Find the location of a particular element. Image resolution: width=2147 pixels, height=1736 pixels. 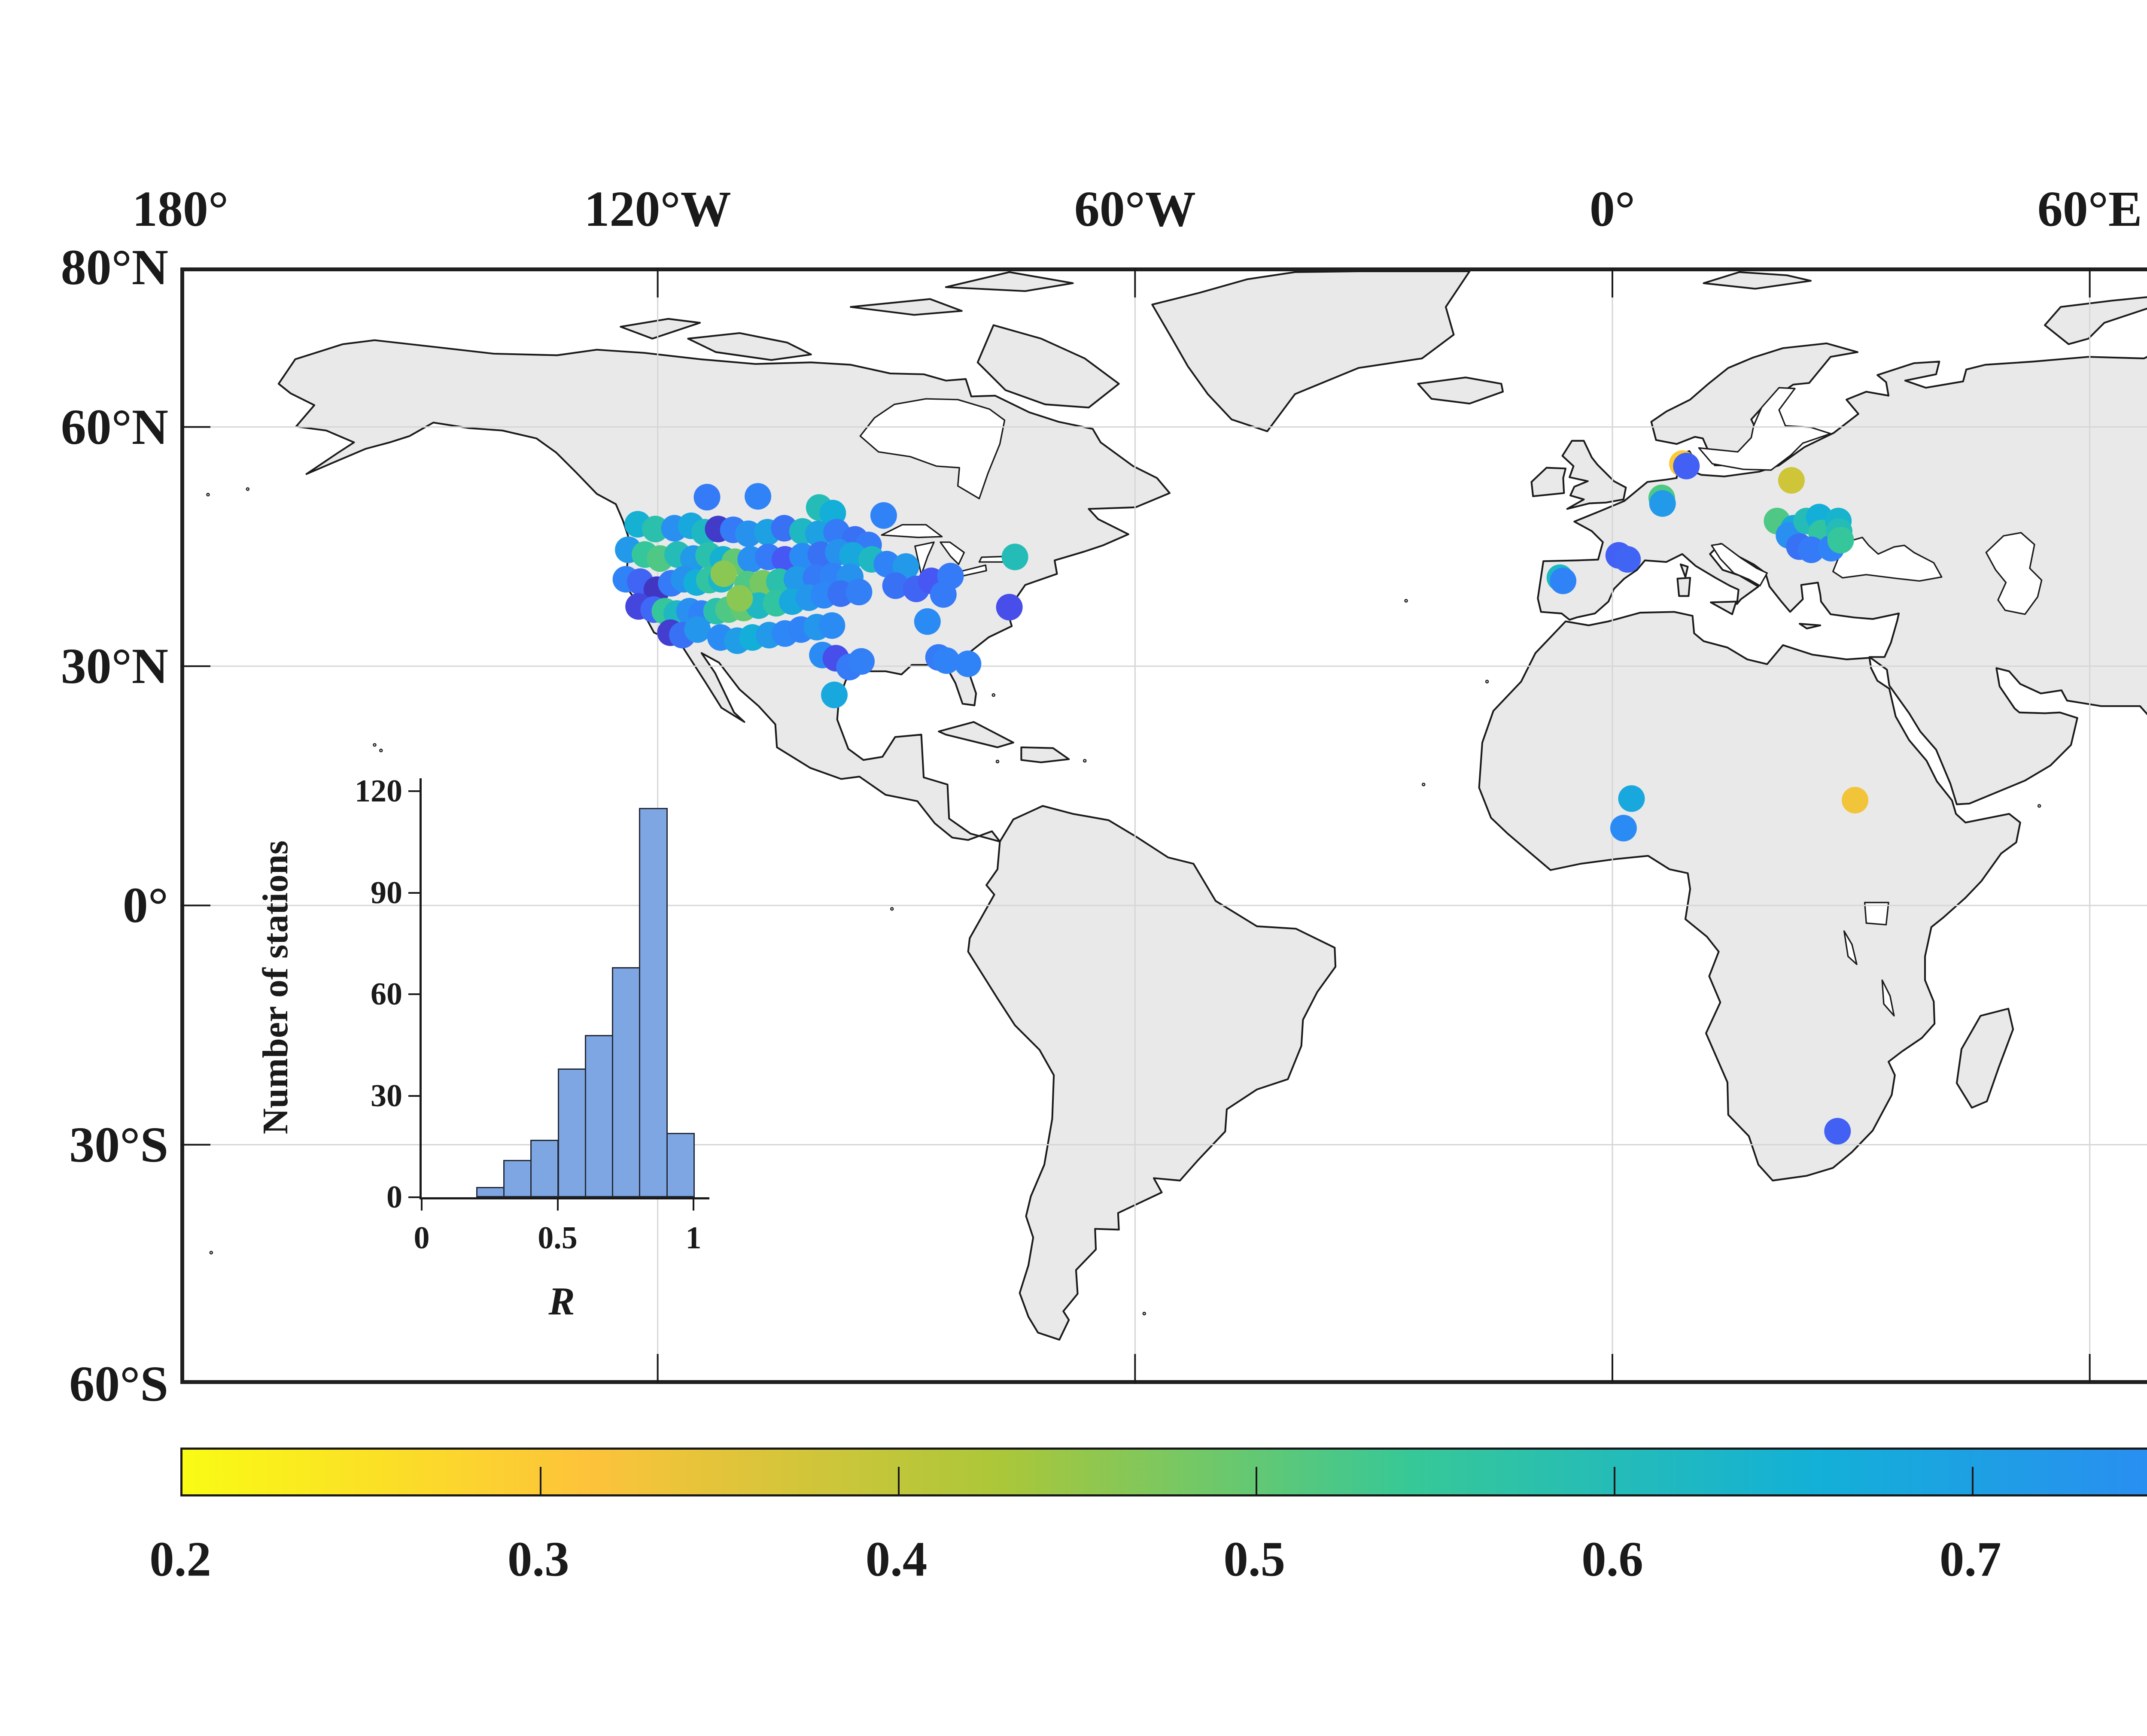

latitude-tick-label: 30°N is located at coordinates (114, 665).